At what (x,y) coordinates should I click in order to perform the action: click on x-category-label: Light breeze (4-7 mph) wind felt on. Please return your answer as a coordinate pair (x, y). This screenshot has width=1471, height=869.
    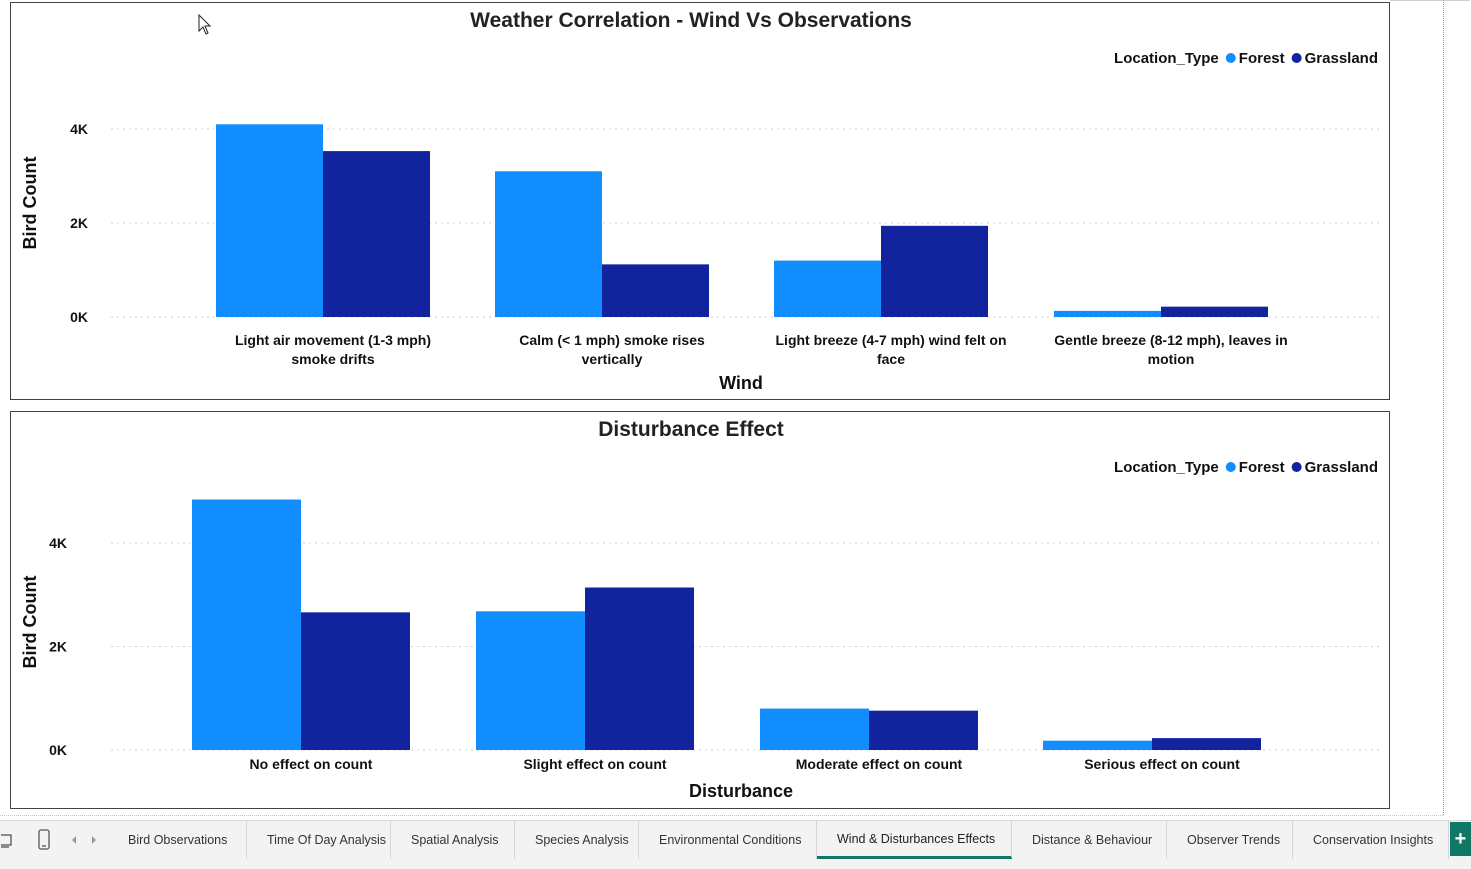
    Looking at the image, I should click on (891, 340).